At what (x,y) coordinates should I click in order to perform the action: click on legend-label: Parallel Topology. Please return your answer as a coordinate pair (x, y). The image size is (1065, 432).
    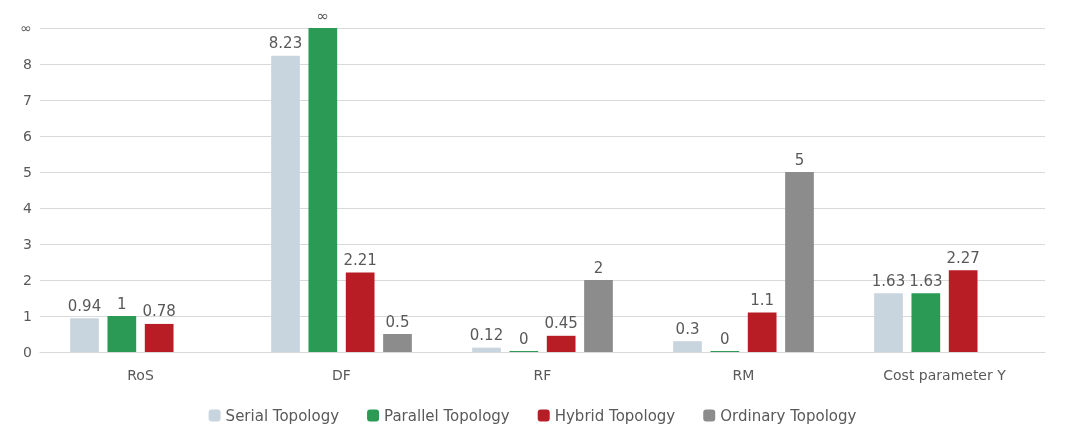
    Looking at the image, I should click on (447, 415).